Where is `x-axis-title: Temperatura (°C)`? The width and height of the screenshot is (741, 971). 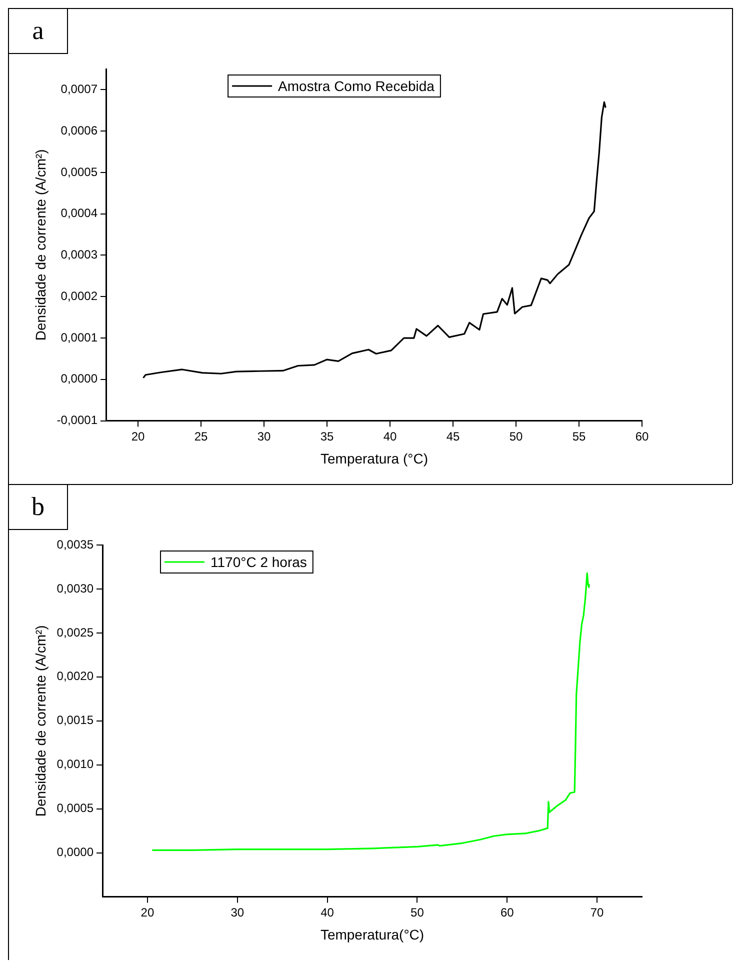
x-axis-title: Temperatura (°C) is located at coordinates (374, 458).